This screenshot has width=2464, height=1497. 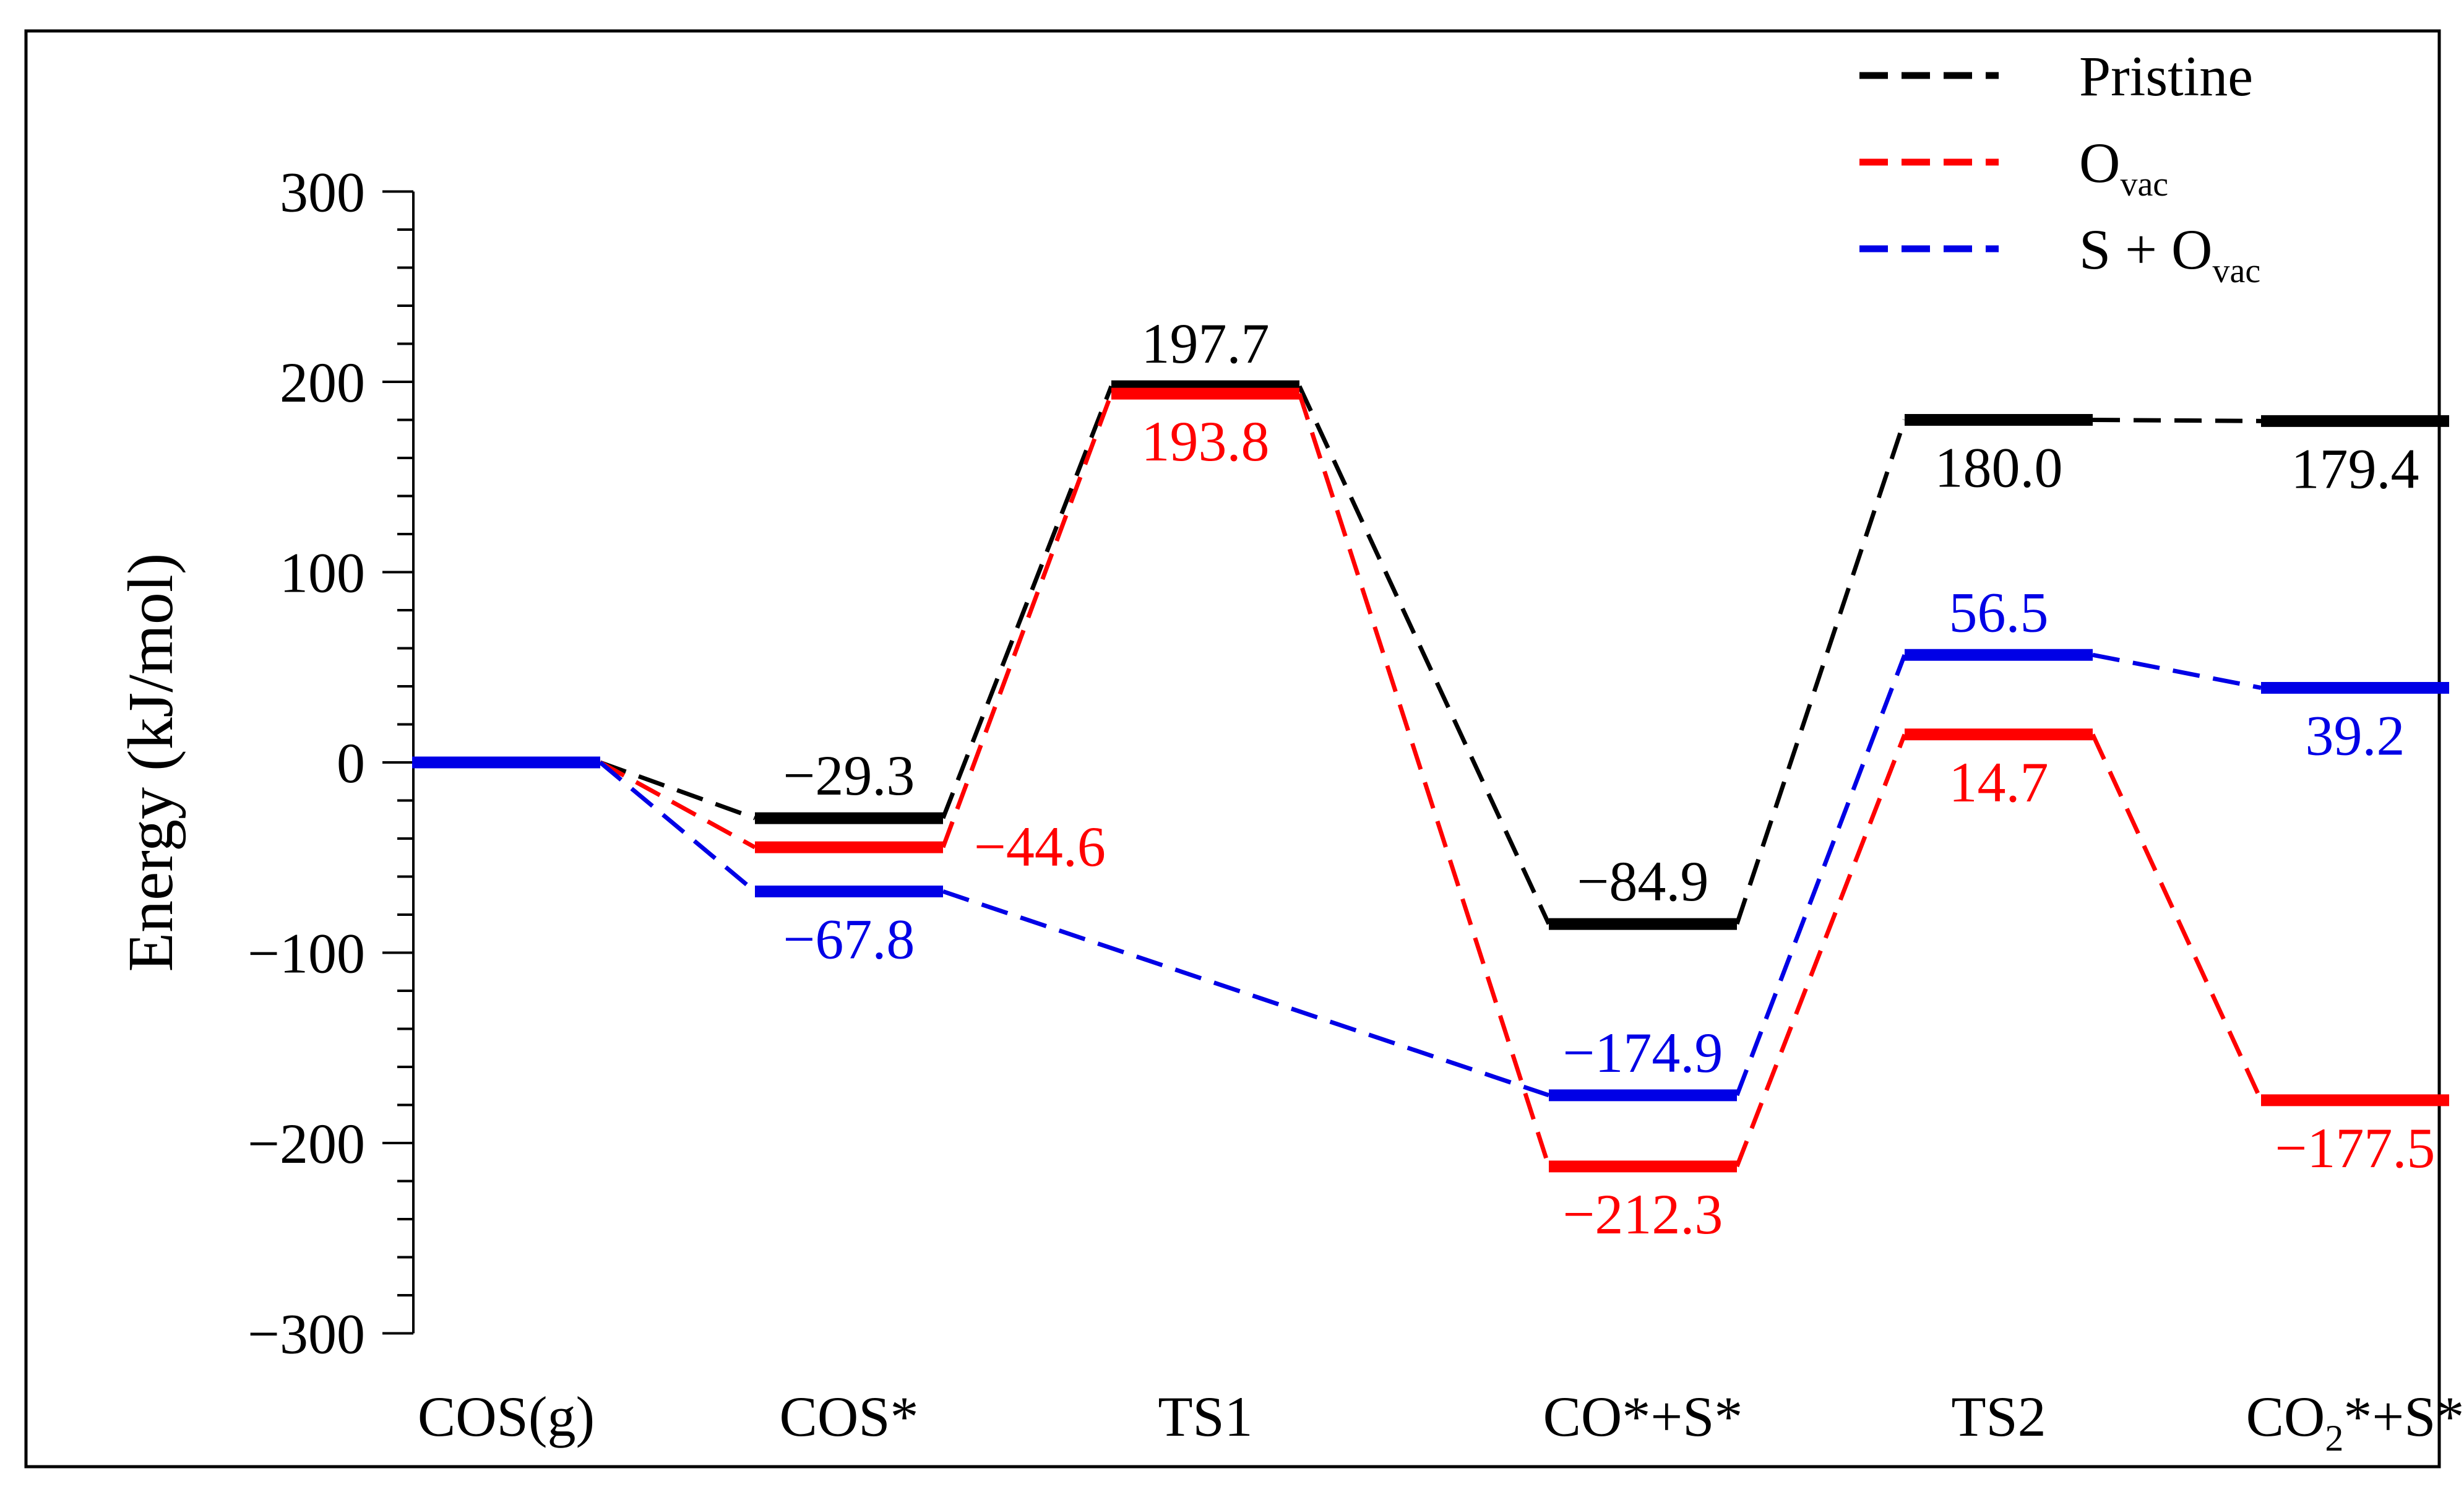 I want to click on x-category-label: TS2, so click(x=1998, y=1417).